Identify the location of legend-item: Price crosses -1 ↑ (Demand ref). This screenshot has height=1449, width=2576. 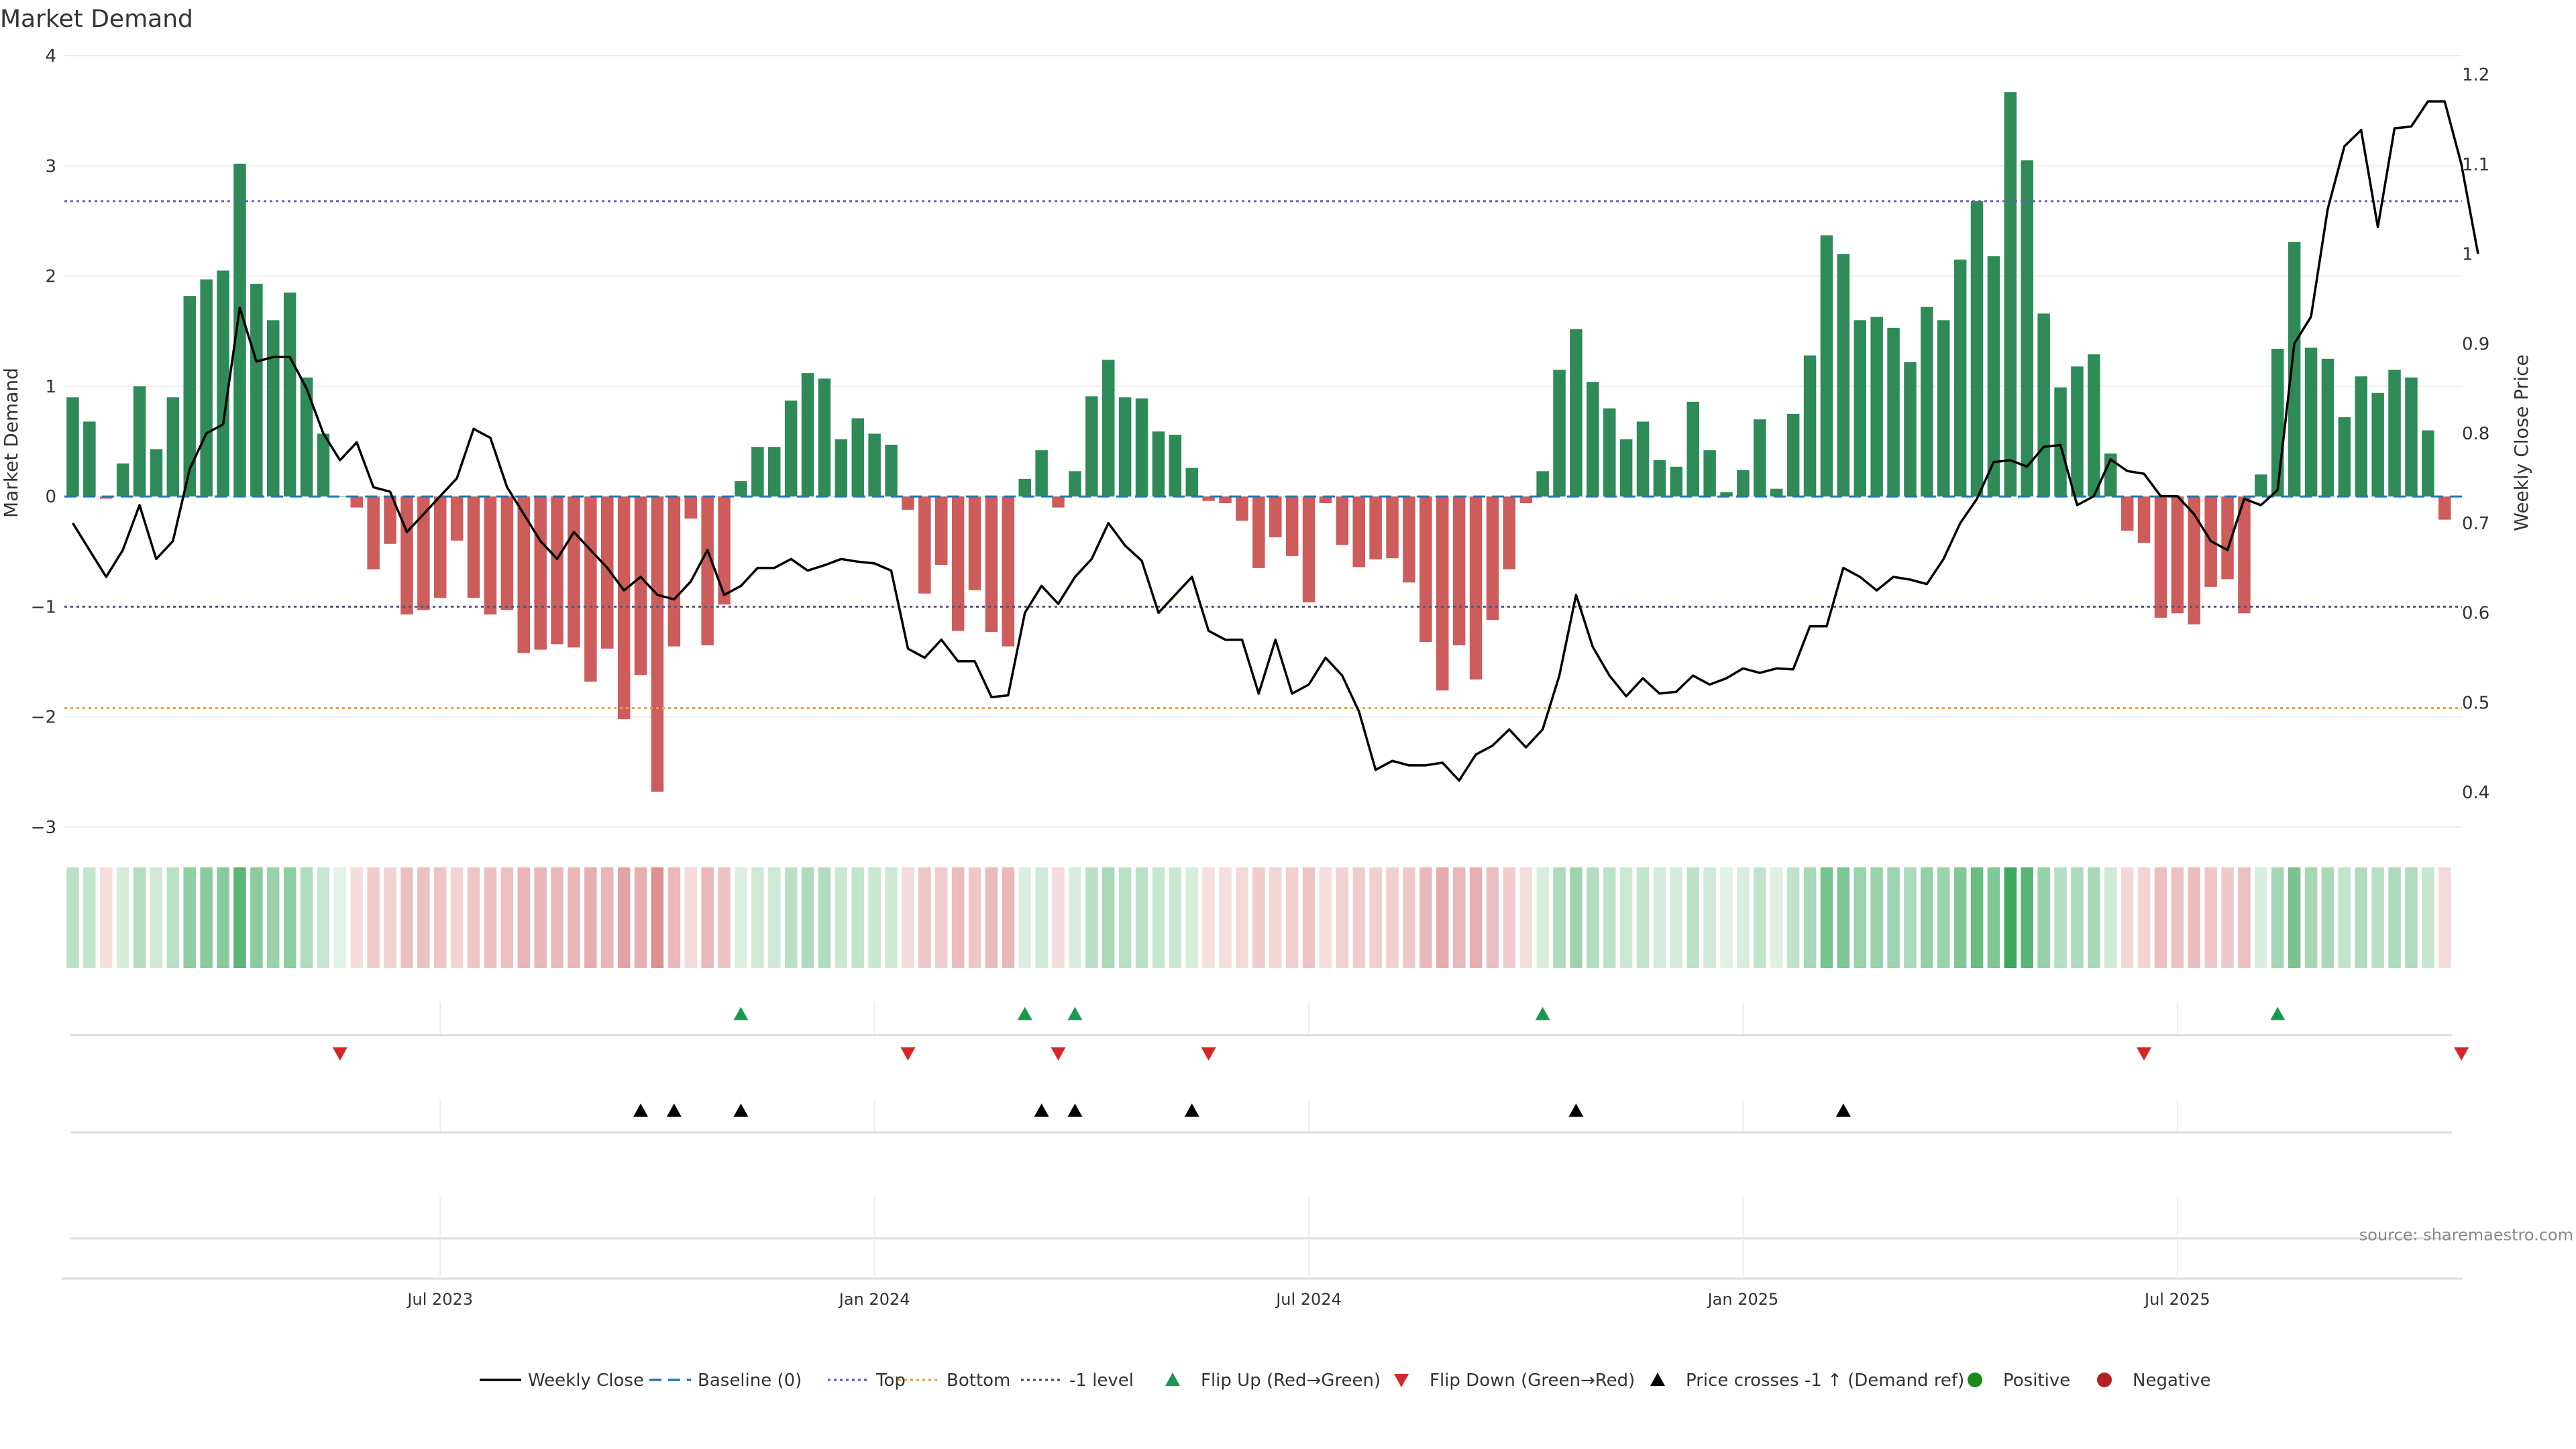
(1807, 1381).